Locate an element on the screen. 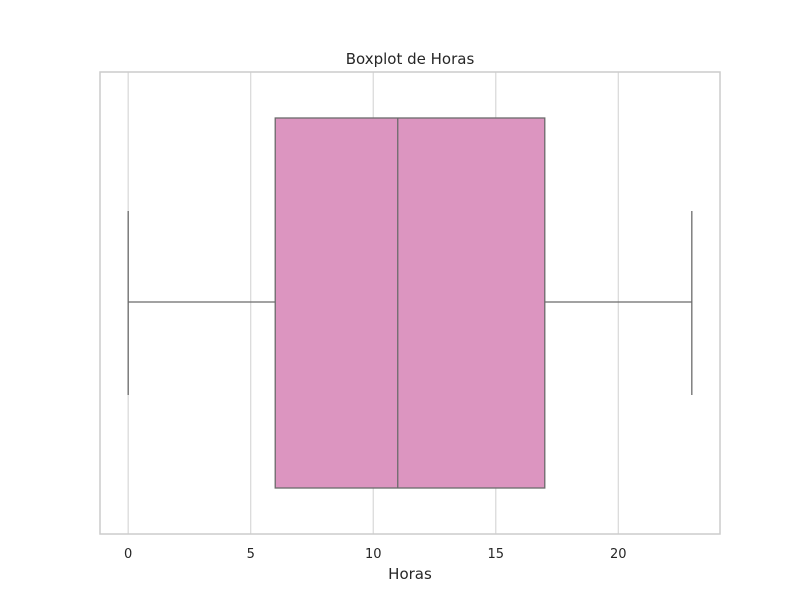 This screenshot has width=800, height=600. chart-title: Boxplot de Horas is located at coordinates (410, 59).